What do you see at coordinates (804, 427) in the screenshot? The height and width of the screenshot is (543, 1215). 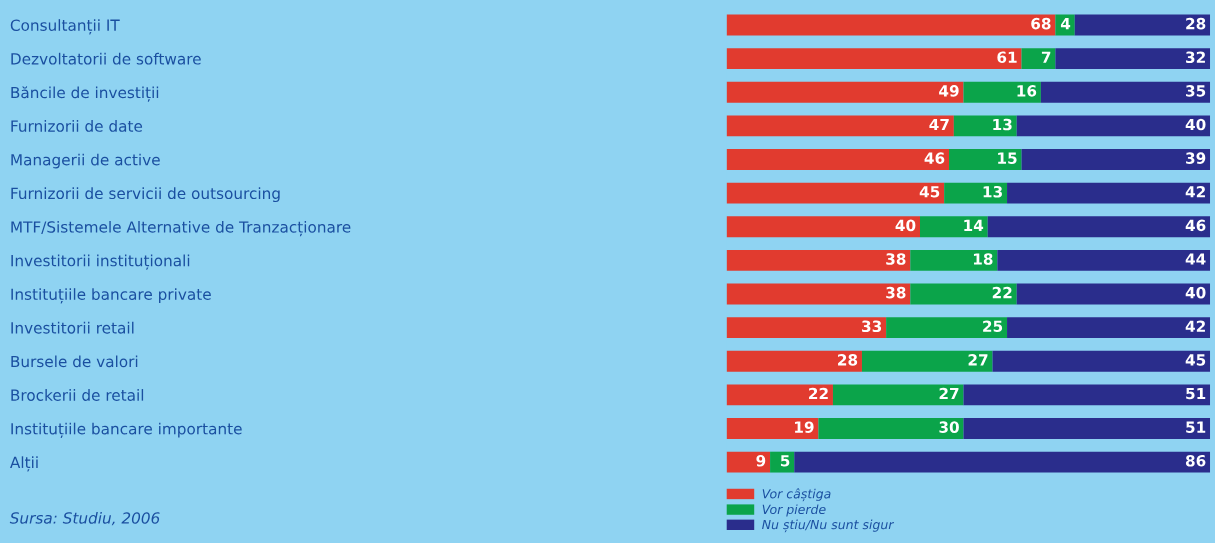 I see `data-label: 19` at bounding box center [804, 427].